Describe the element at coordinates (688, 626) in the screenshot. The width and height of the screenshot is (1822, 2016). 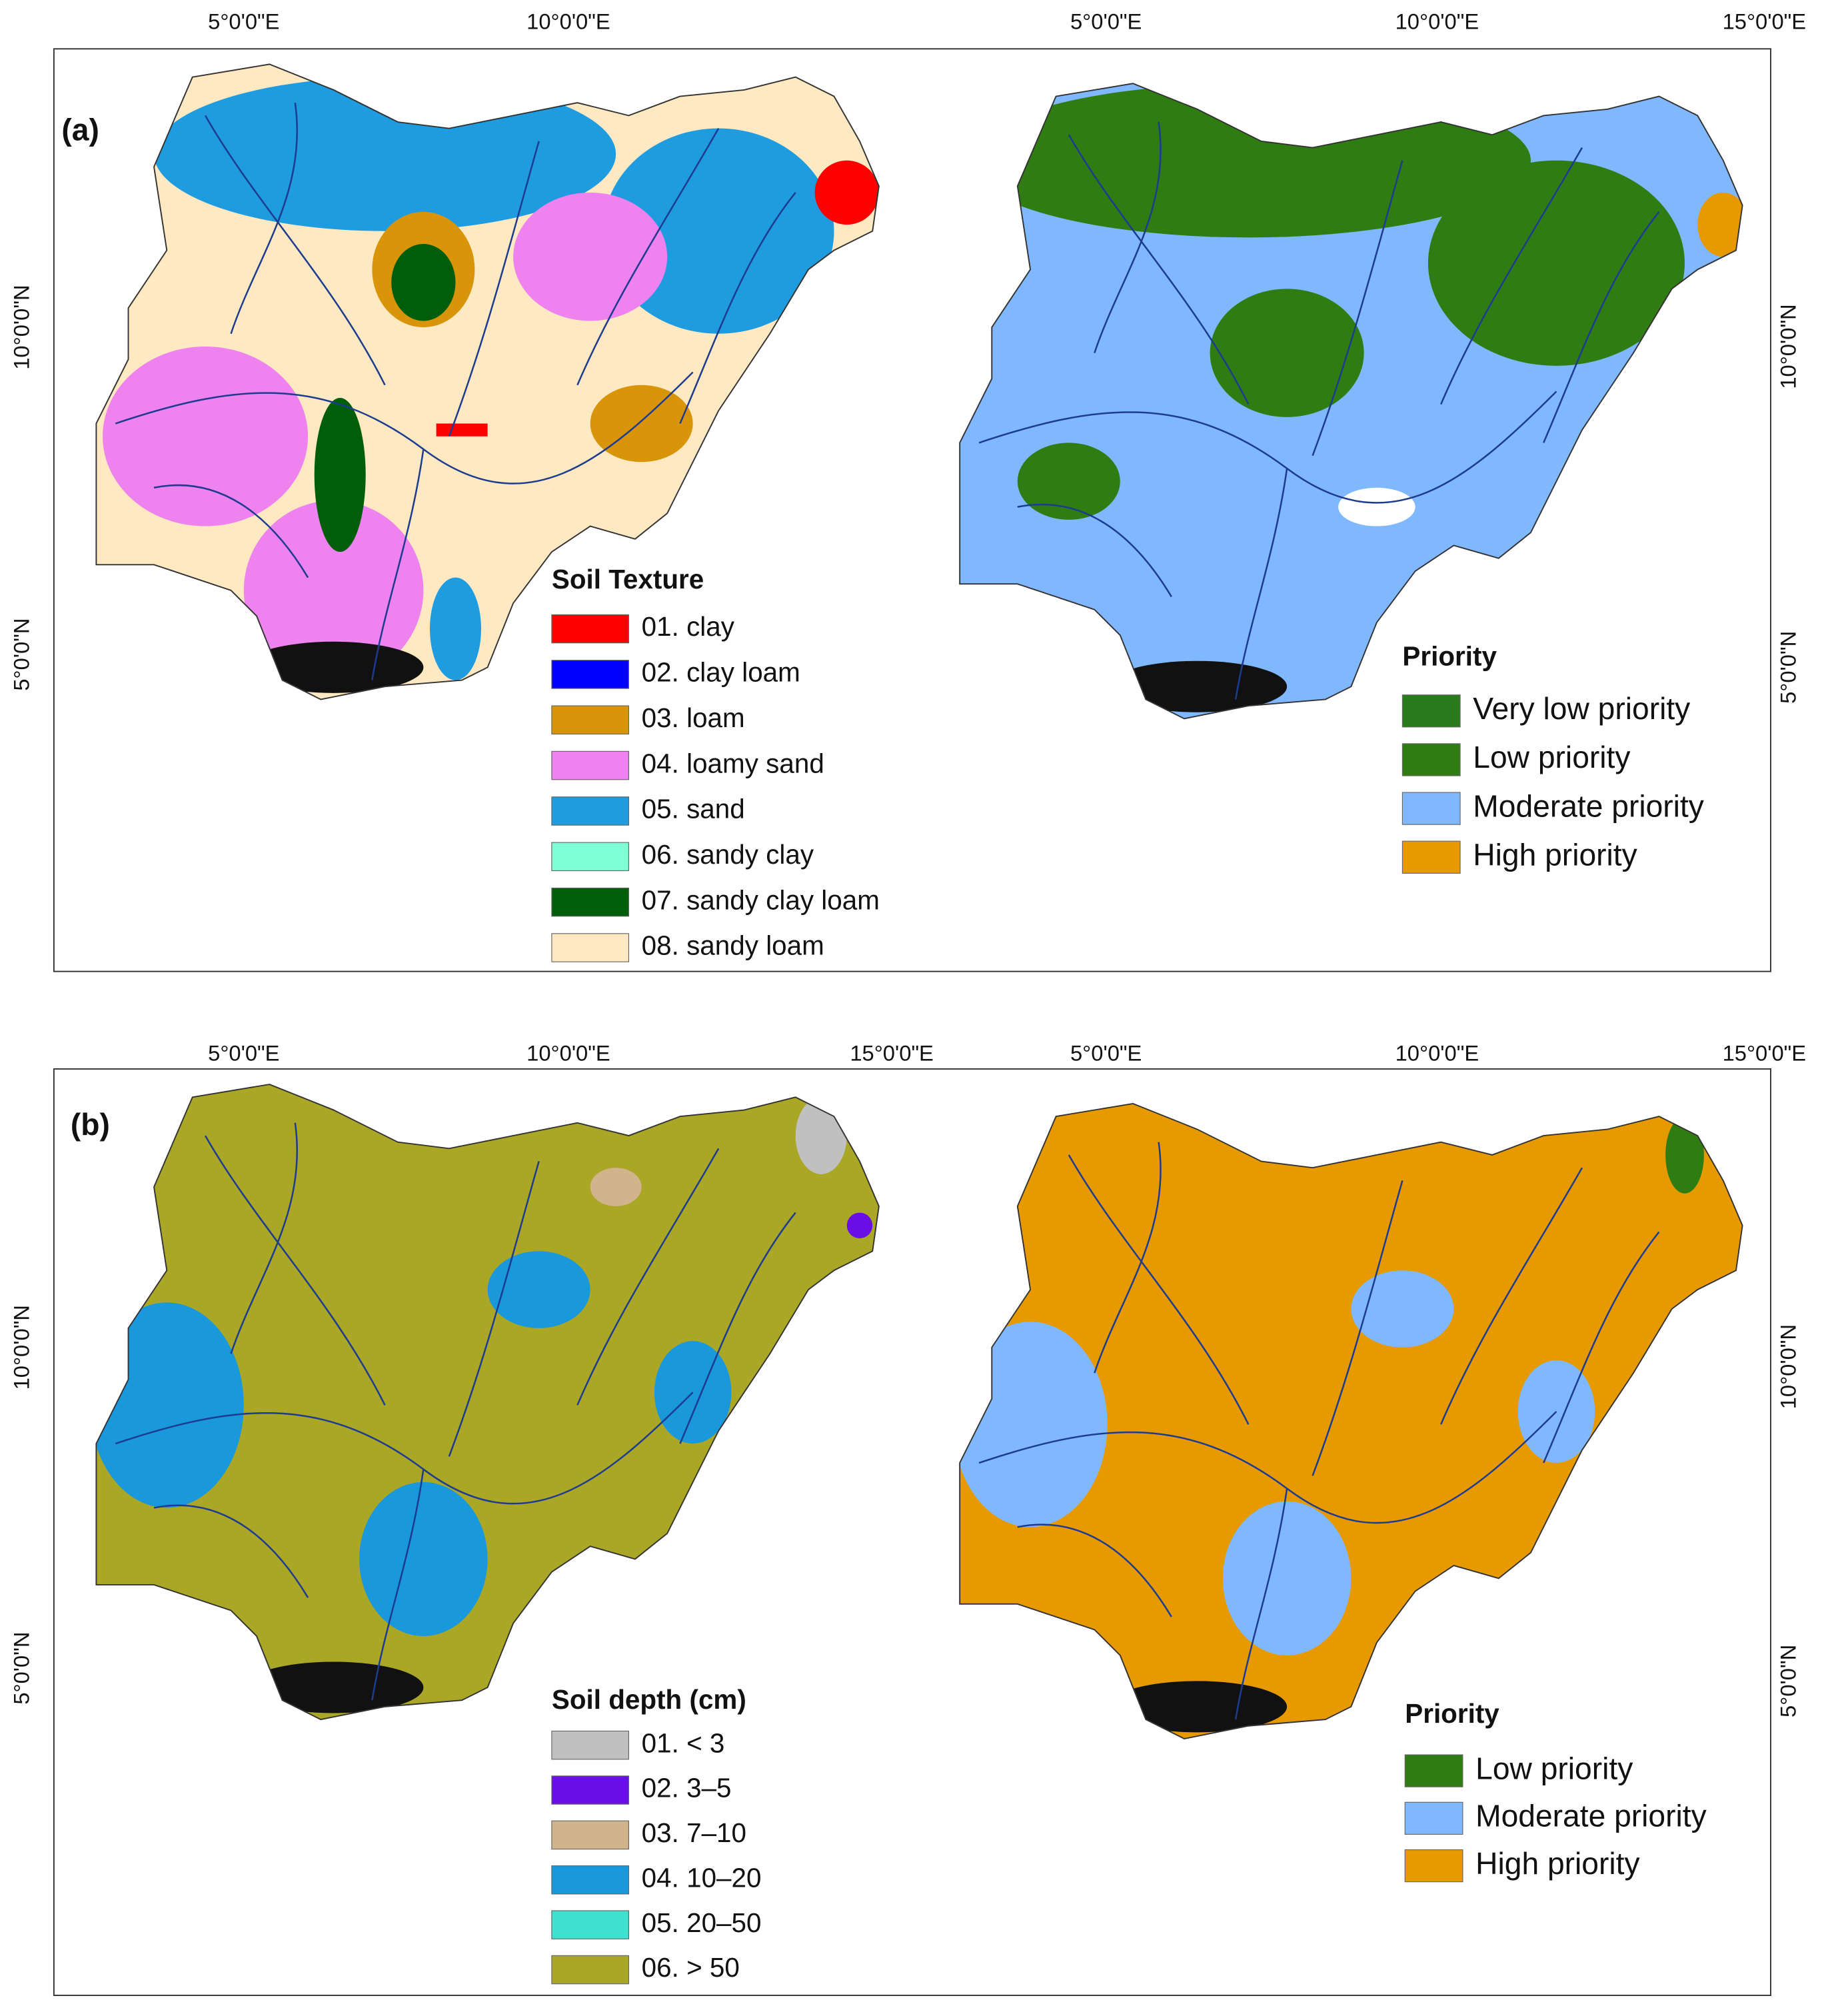
I see `legend-label: 01. clay` at that location.